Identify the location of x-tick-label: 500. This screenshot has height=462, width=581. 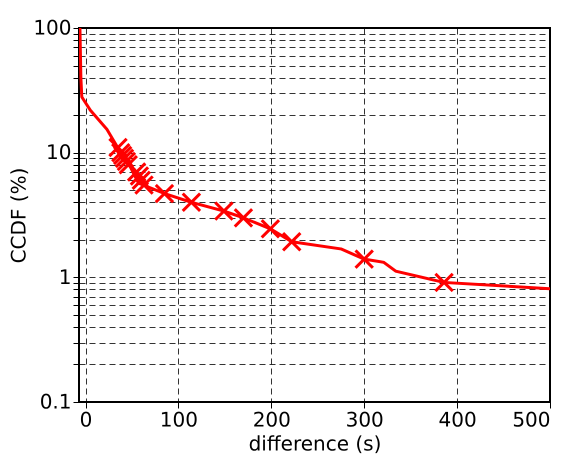
(531, 420).